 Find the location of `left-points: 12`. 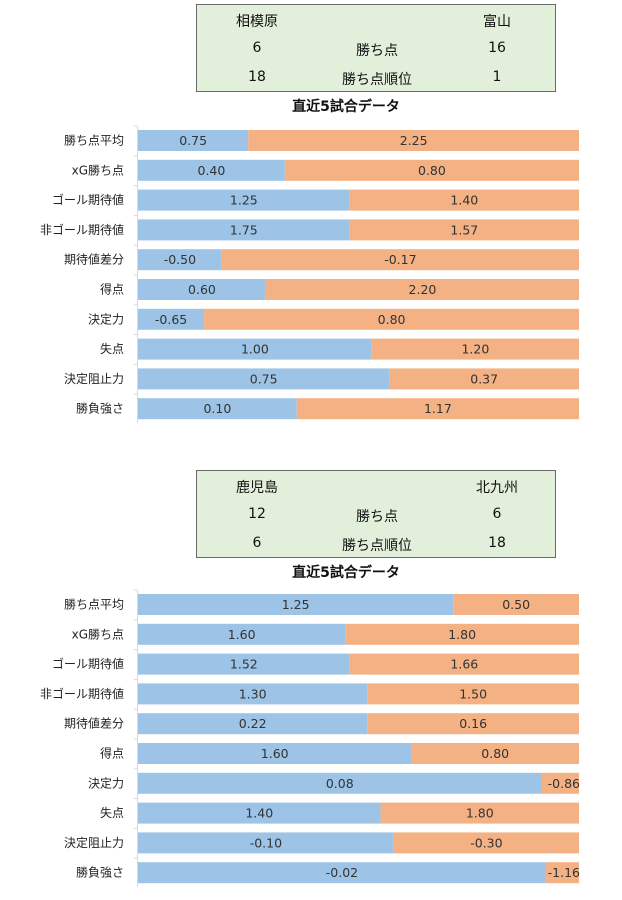

left-points: 12 is located at coordinates (257, 514).